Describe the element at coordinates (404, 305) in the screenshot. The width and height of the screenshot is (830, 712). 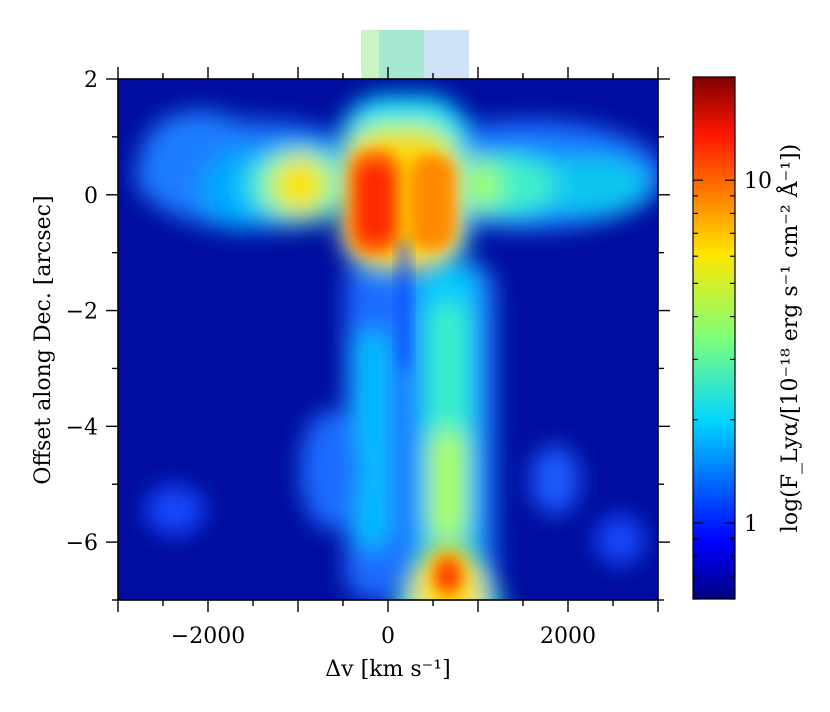
I see `central-gap` at that location.